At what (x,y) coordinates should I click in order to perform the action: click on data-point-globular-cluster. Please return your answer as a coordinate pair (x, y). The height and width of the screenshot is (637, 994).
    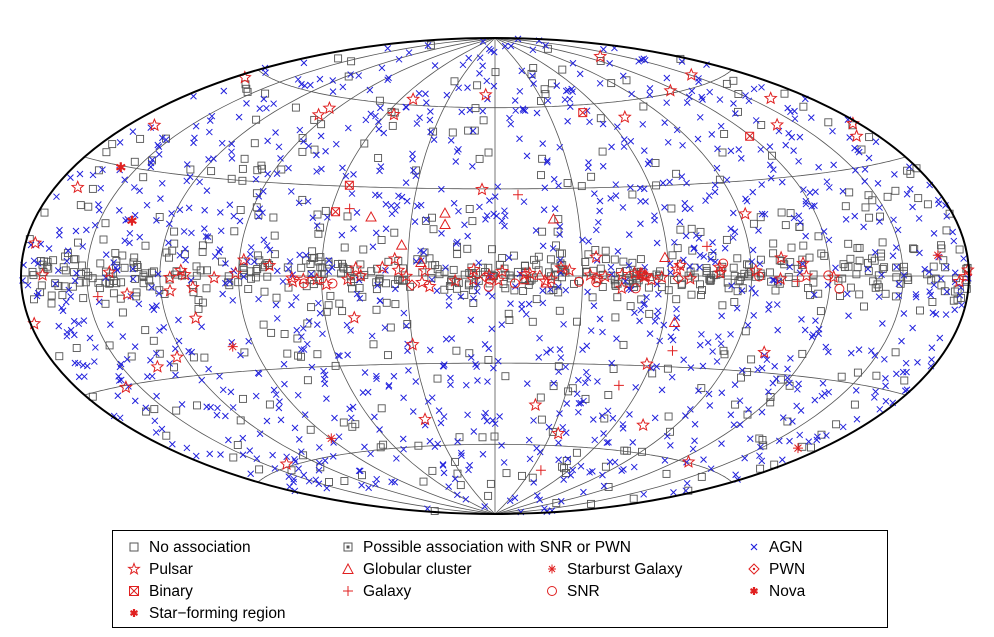
    Looking at the image, I should click on (401, 244).